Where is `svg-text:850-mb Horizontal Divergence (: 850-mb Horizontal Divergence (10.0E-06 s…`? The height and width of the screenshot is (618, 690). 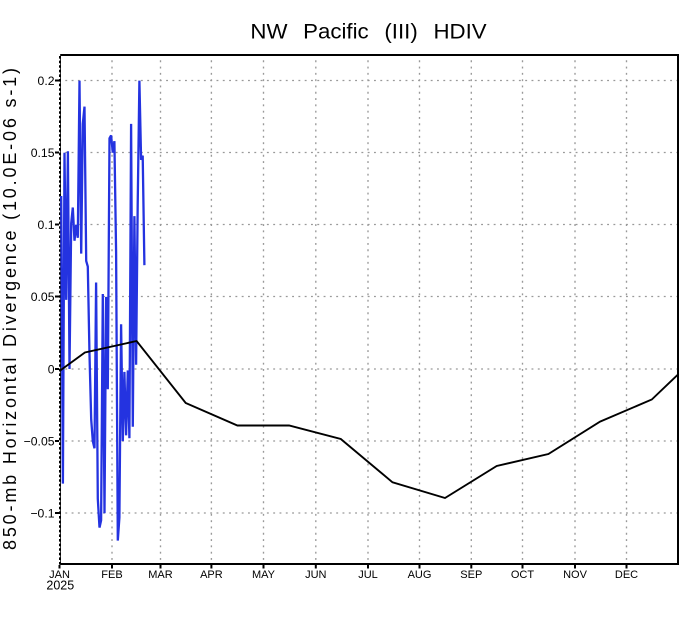
svg-text:850-mb Horizontal Divergence (: 850-mb Horizontal Divergence (10.0E-06 s… is located at coordinates (10, 309).